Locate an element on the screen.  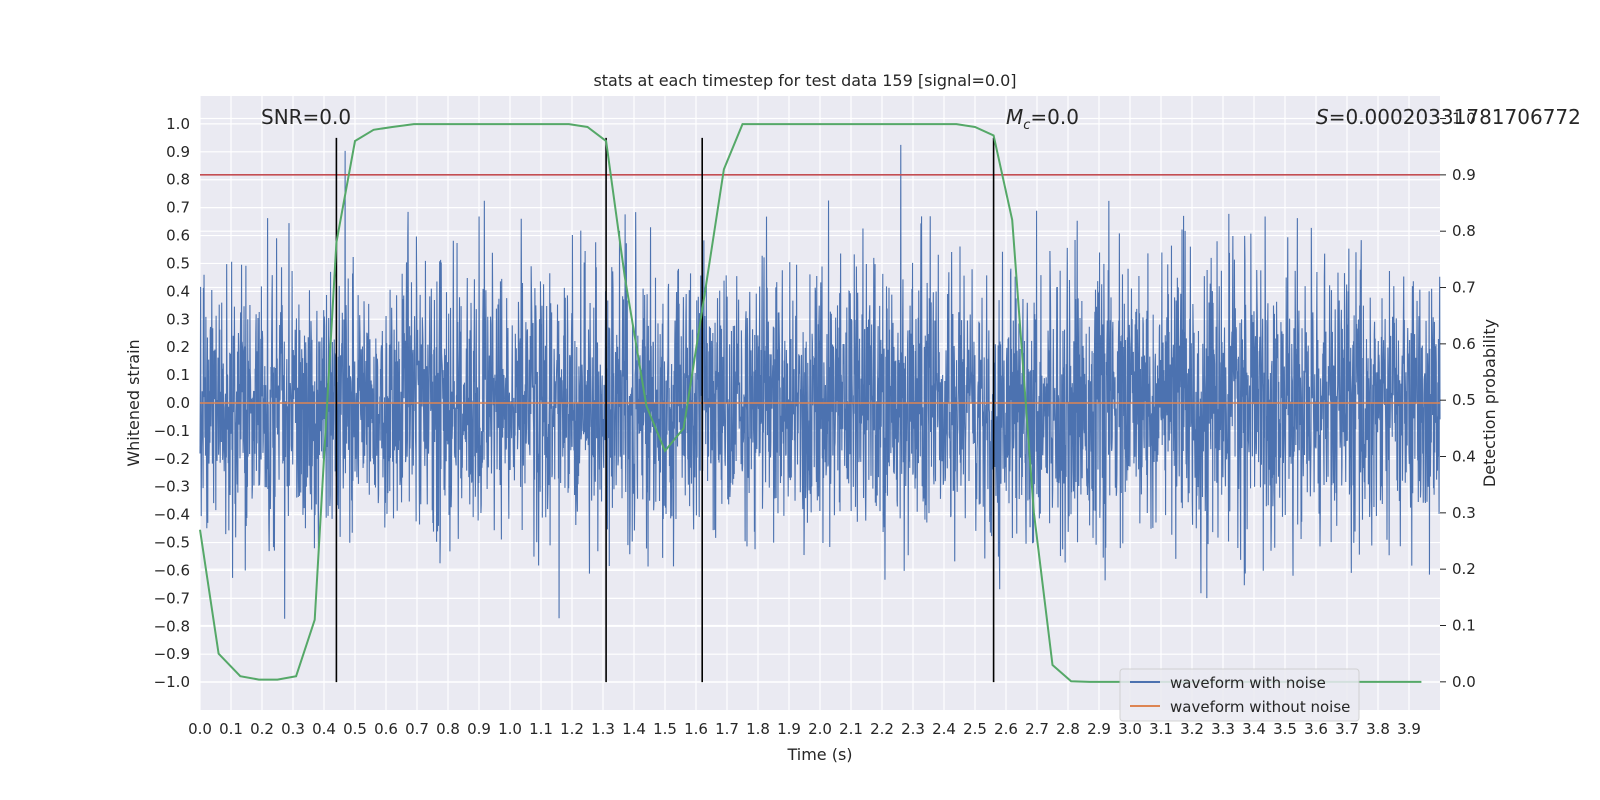
mc-value: =0.0 is located at coordinates (1054, 117).